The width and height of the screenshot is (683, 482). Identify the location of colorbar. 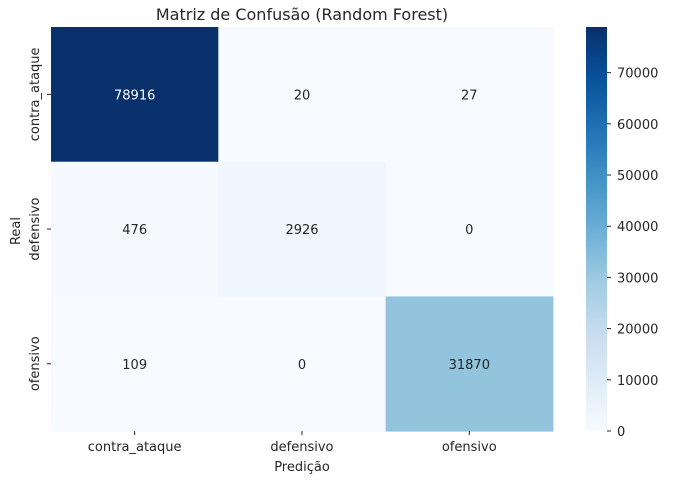
(596, 229).